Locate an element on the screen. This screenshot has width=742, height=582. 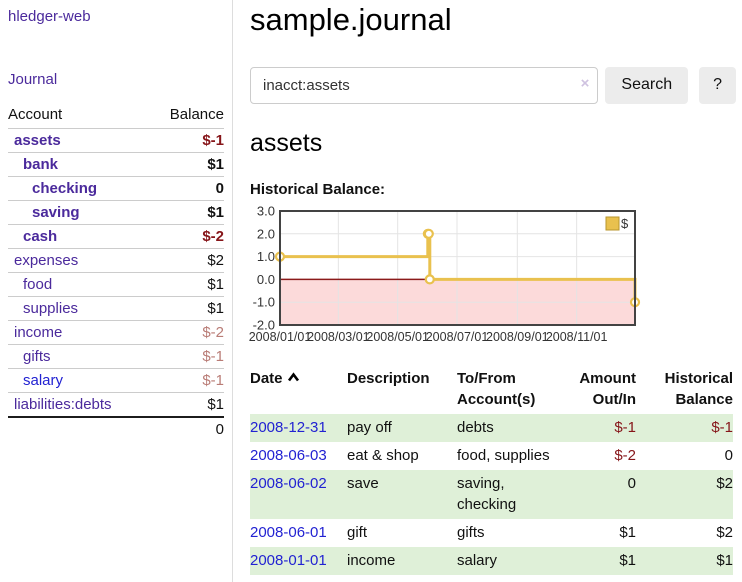
account-row: income $-2 is located at coordinates (116, 332).